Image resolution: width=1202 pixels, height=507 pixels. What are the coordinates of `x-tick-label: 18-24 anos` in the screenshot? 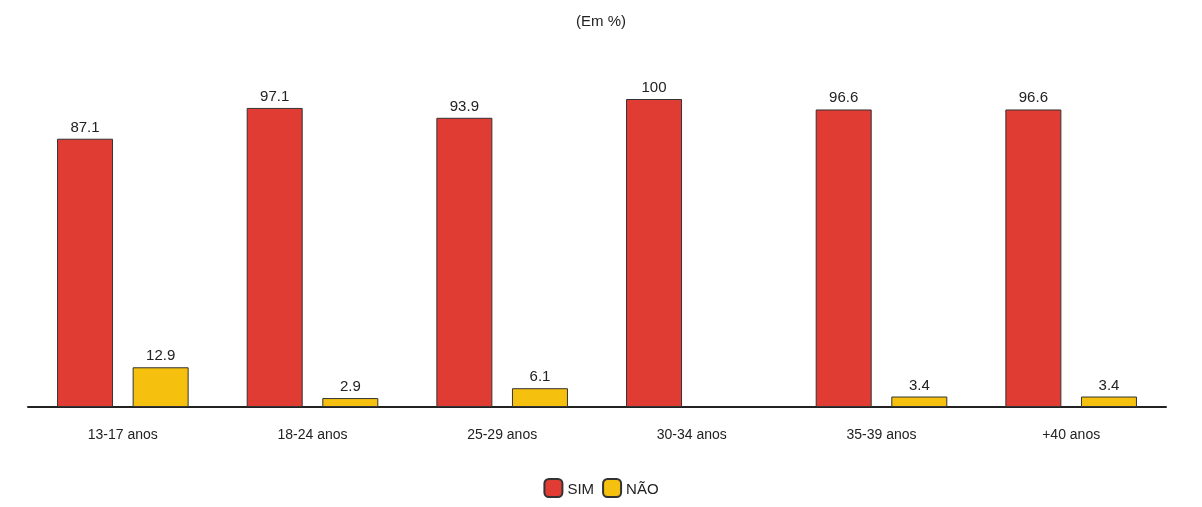 It's located at (312, 434).